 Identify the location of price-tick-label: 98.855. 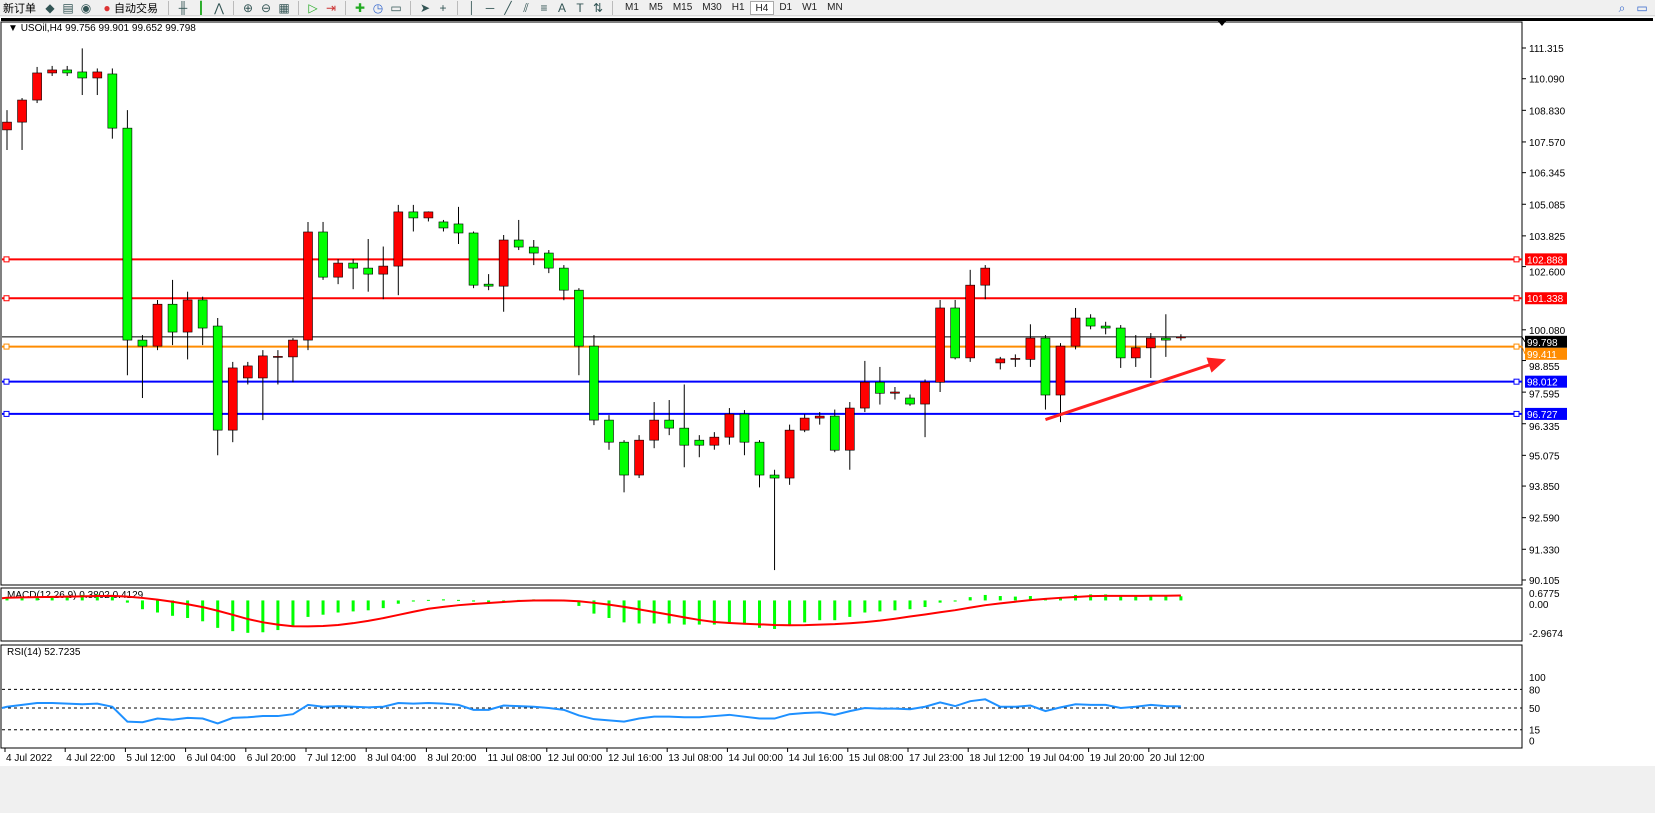
(1544, 367).